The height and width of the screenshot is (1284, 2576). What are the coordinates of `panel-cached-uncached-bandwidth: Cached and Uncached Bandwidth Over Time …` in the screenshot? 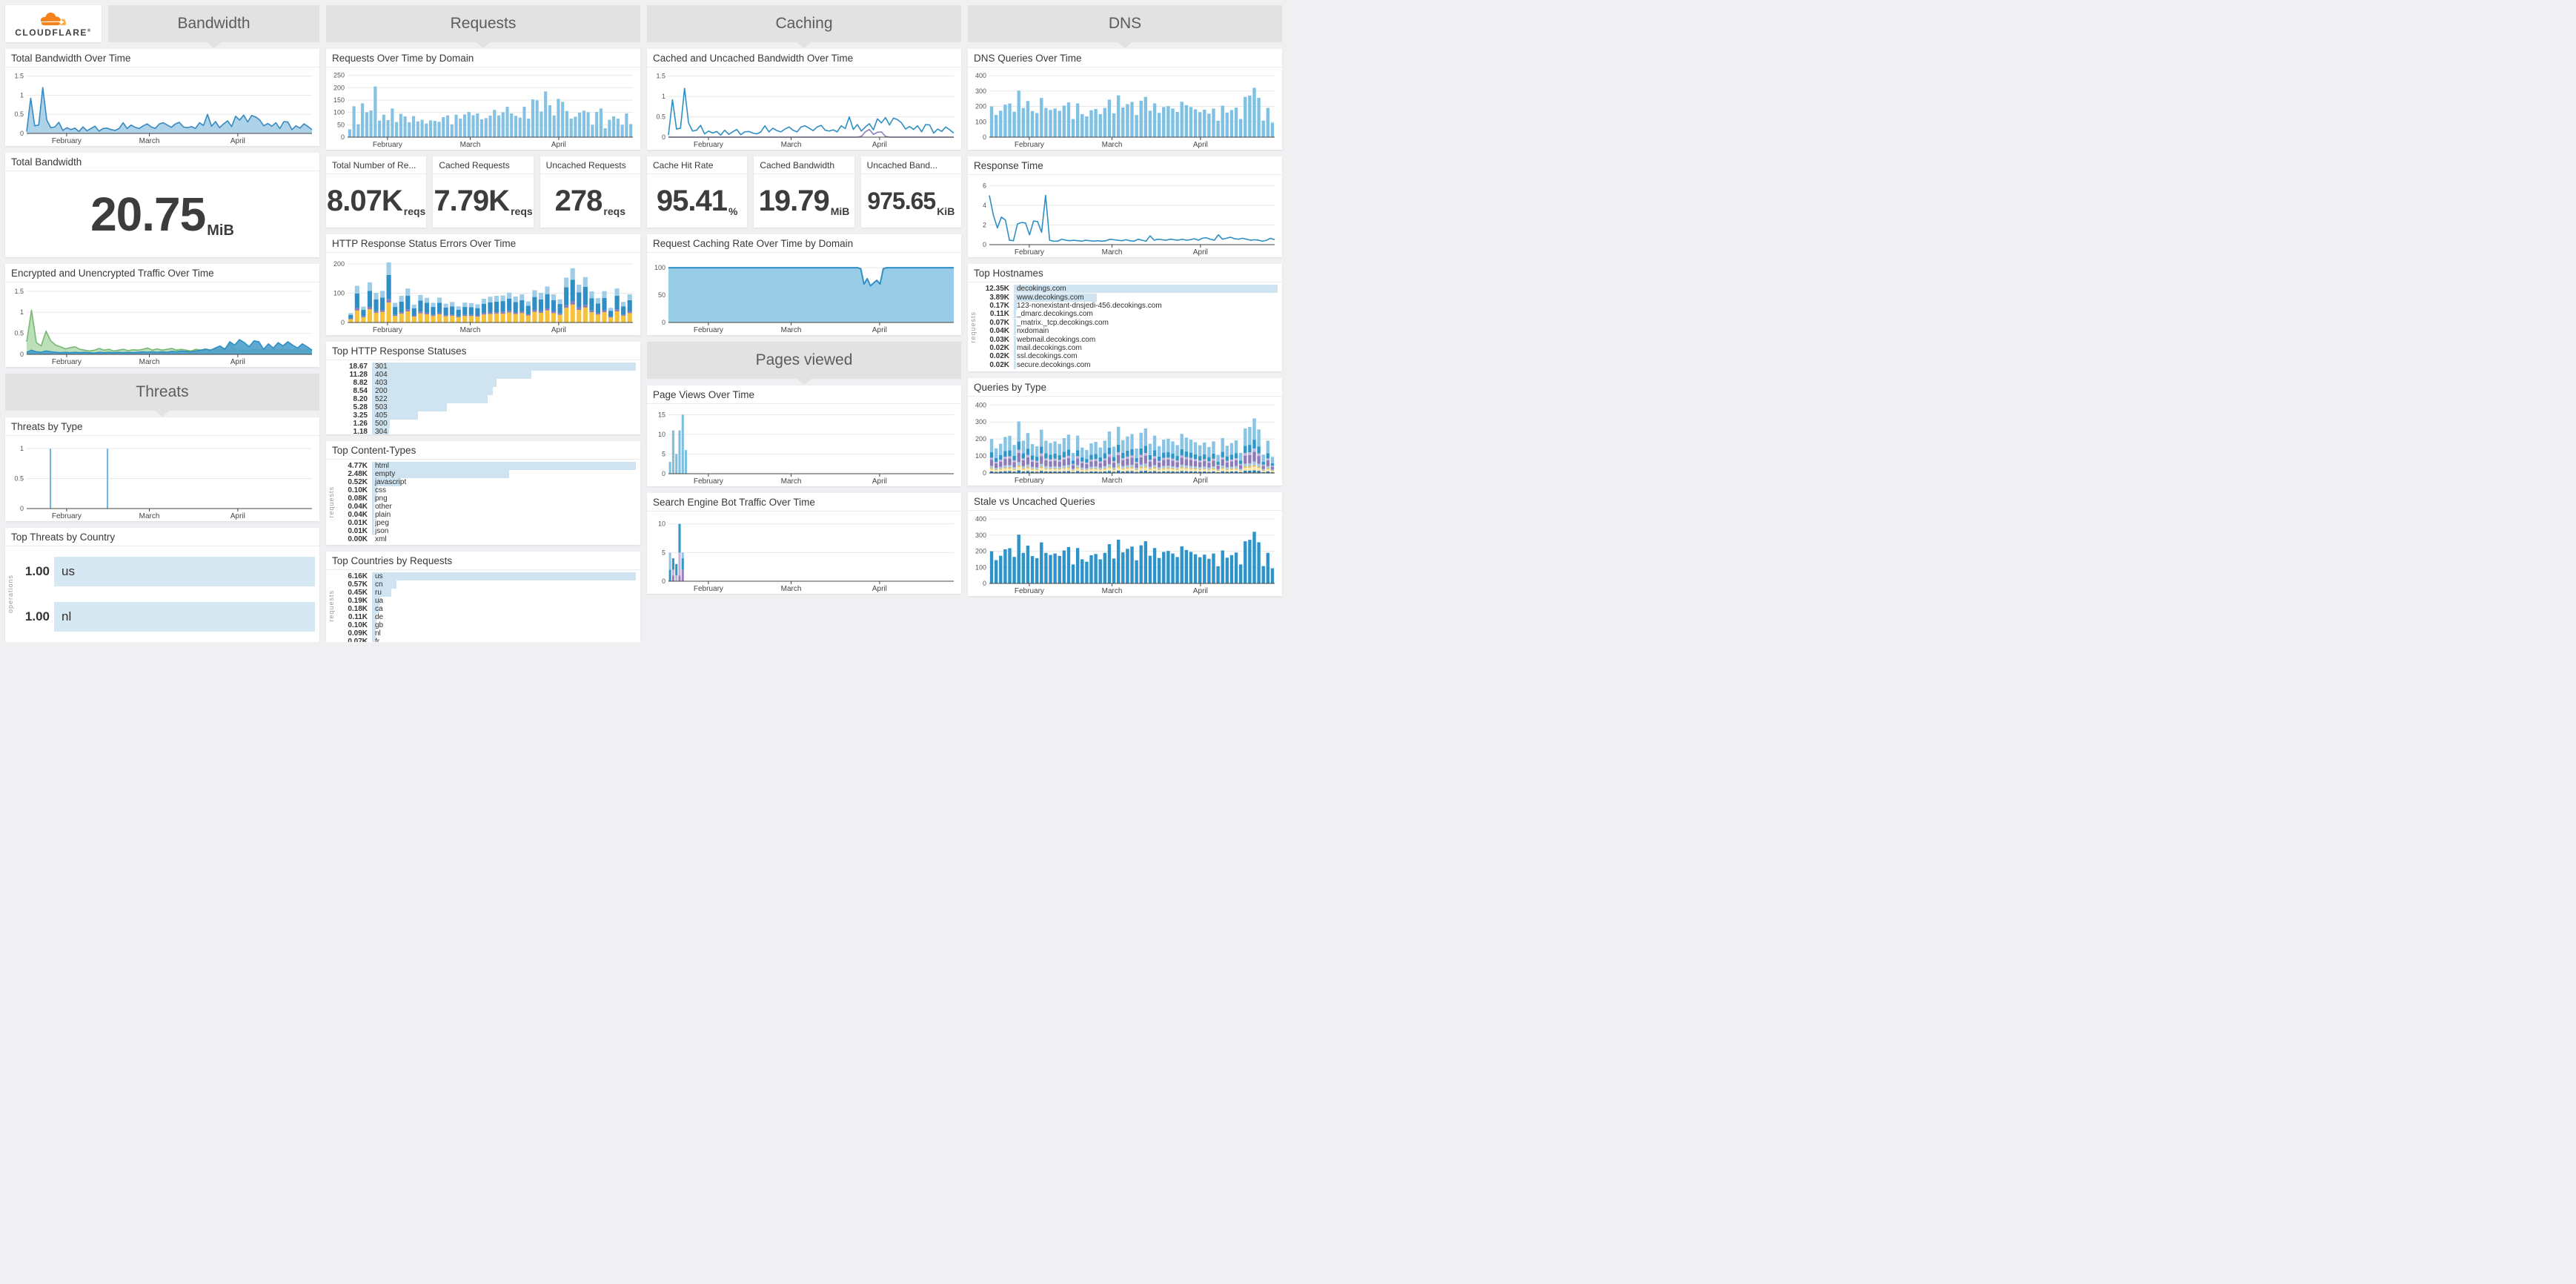 It's located at (804, 100).